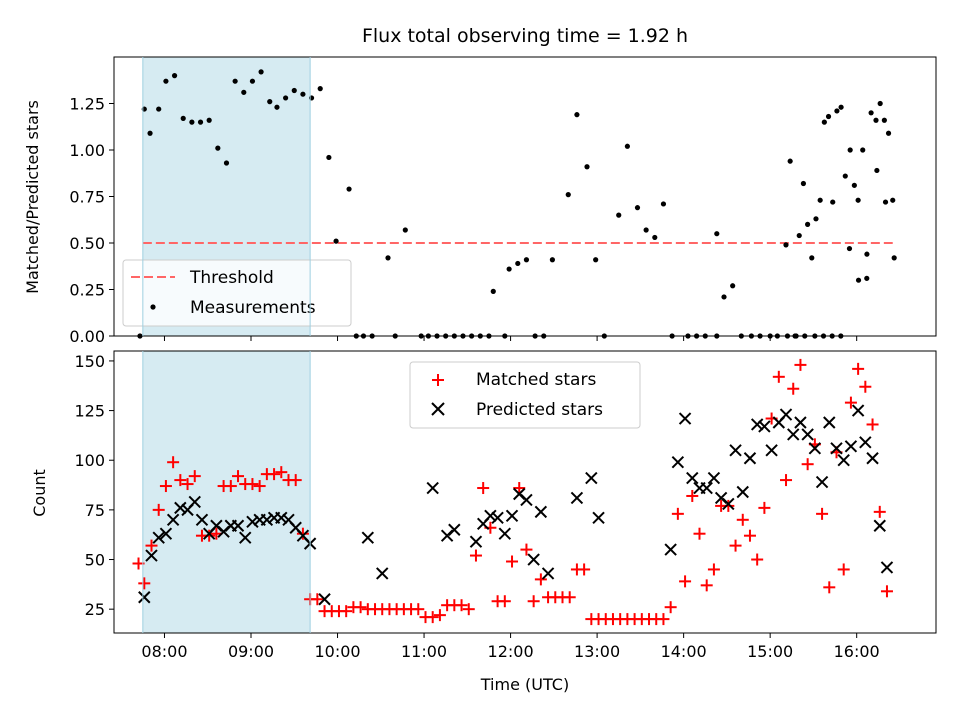 Image resolution: width=960 pixels, height=720 pixels. I want to click on y-tick-label: 0.00, so click(87, 336).